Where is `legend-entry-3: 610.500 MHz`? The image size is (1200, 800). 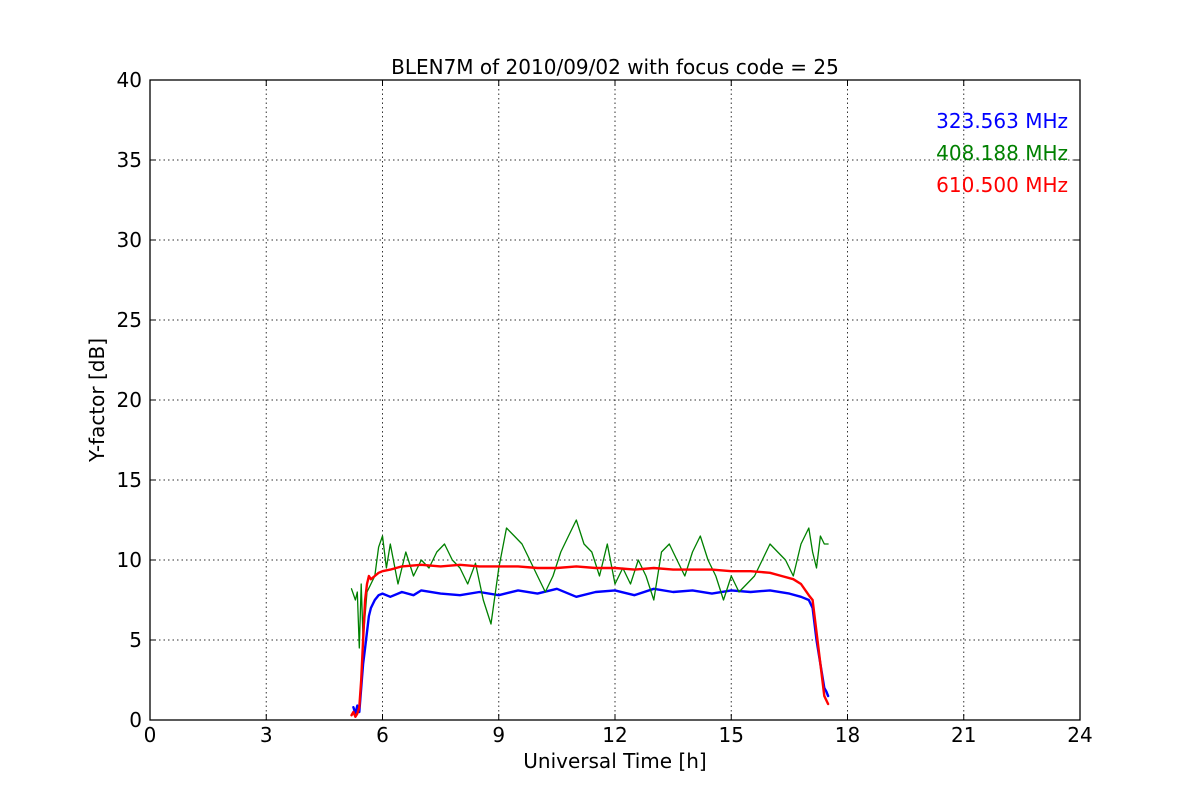
legend-entry-3: 610.500 MHz is located at coordinates (1002, 185).